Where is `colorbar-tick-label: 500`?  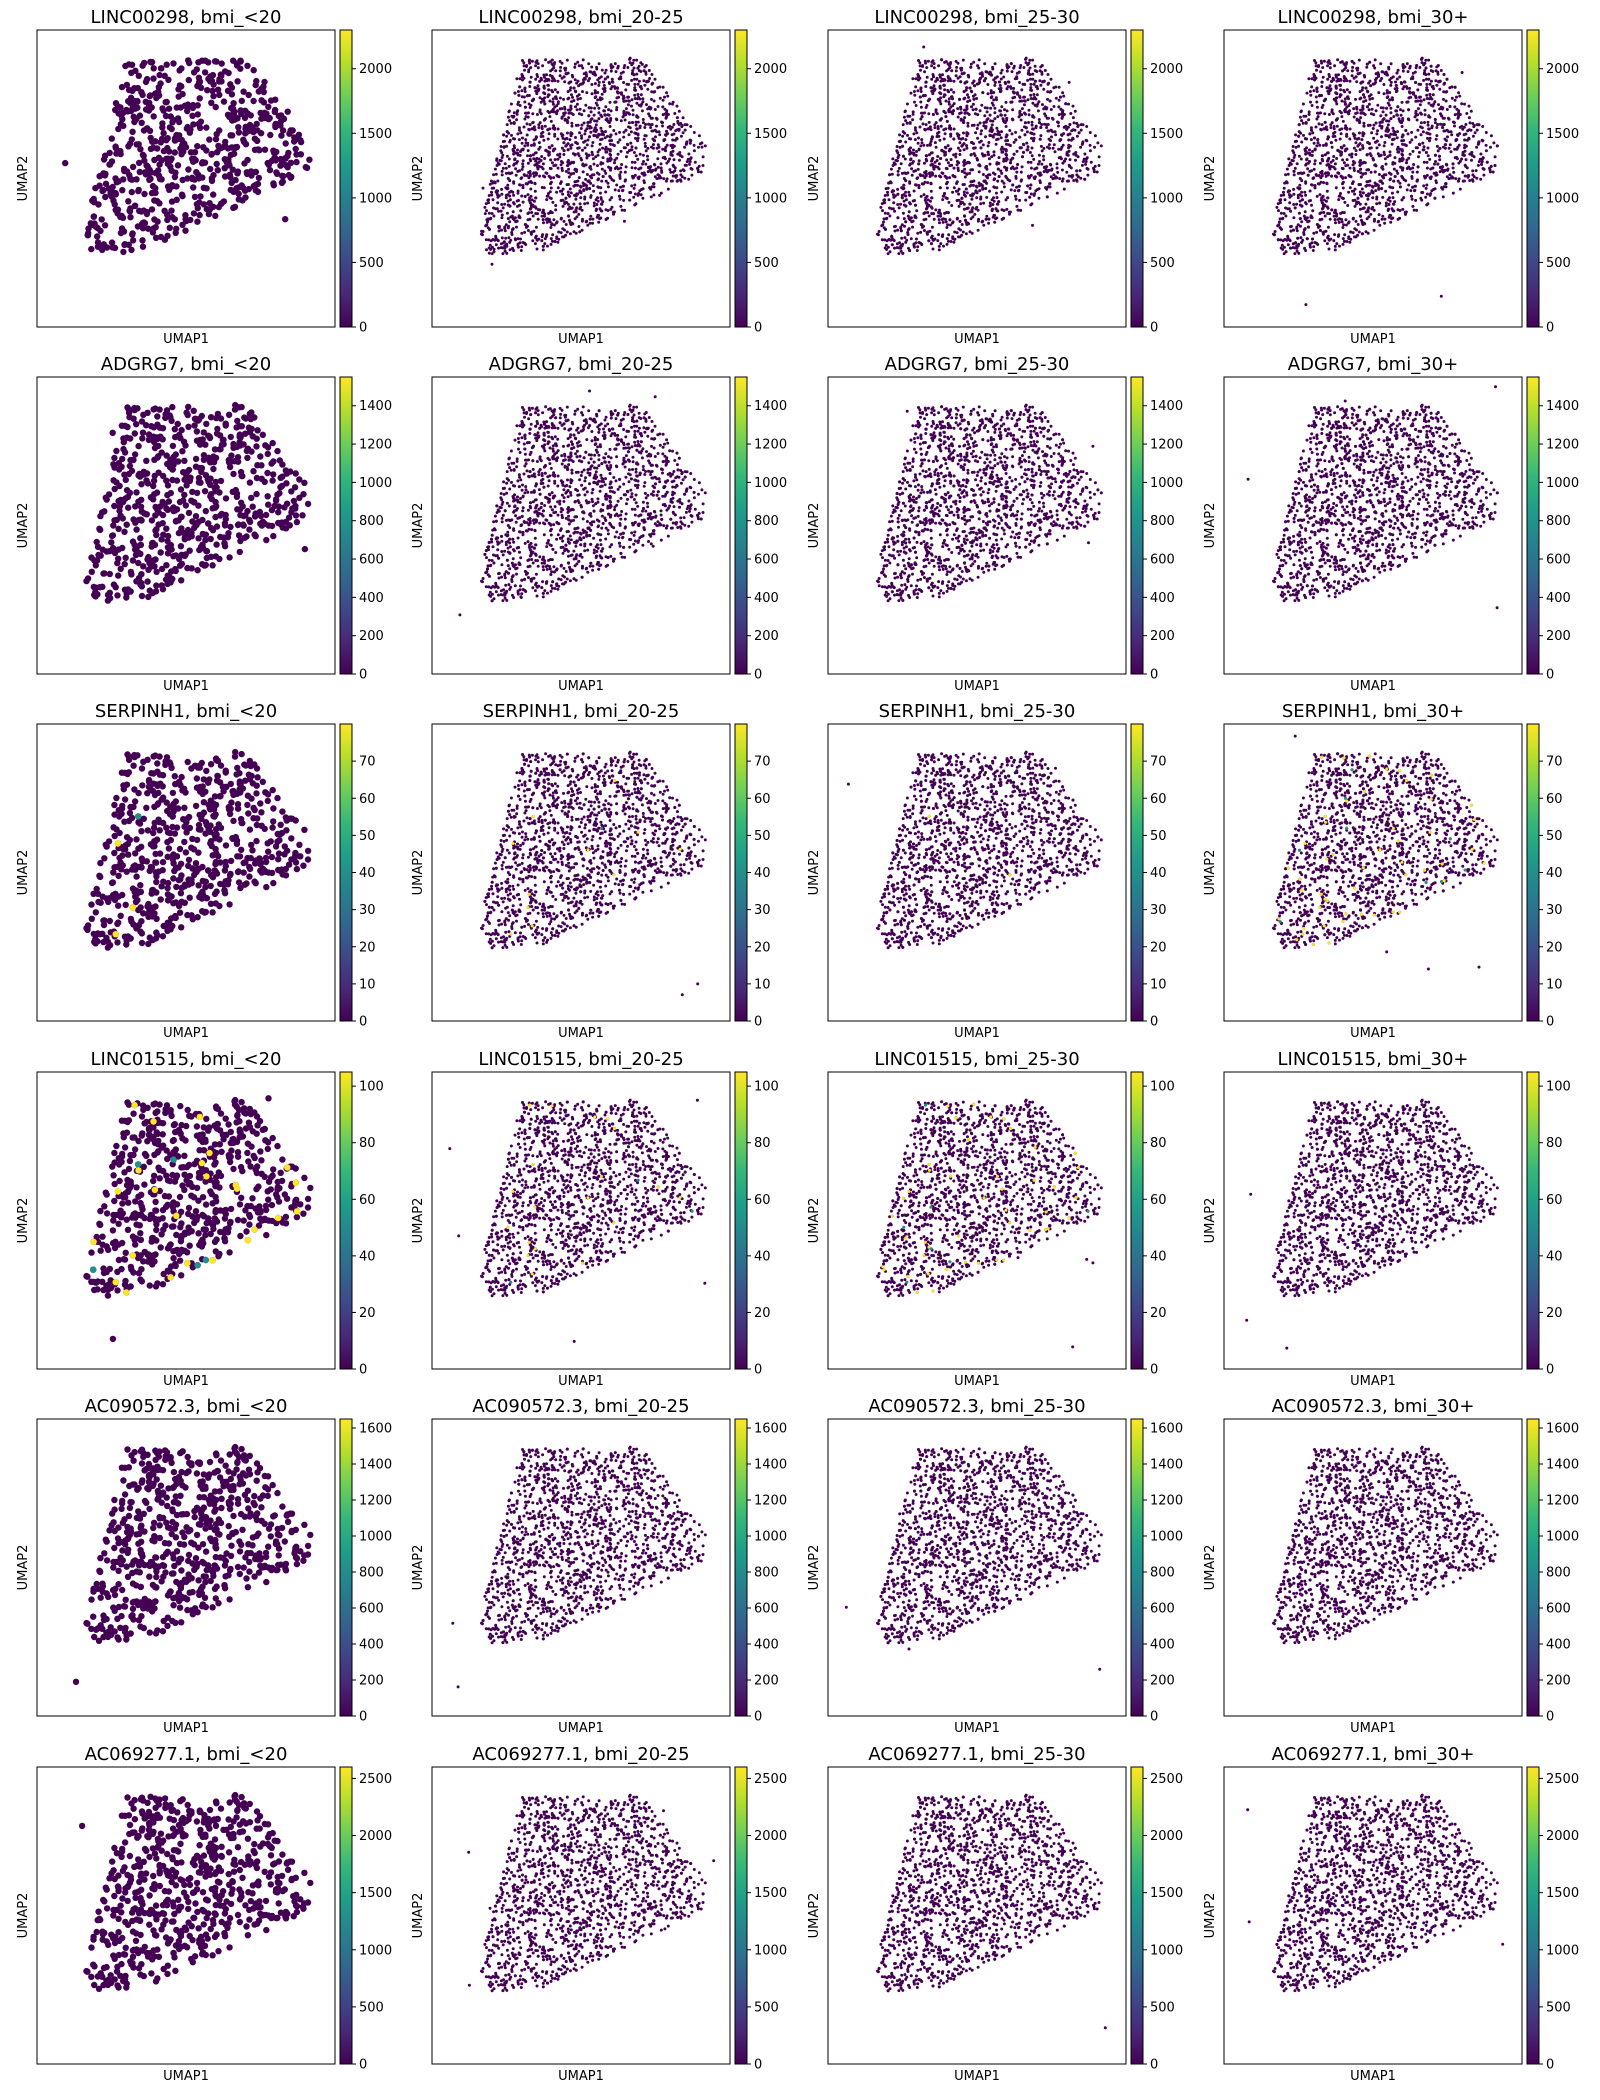
colorbar-tick-label: 500 is located at coordinates (766, 263).